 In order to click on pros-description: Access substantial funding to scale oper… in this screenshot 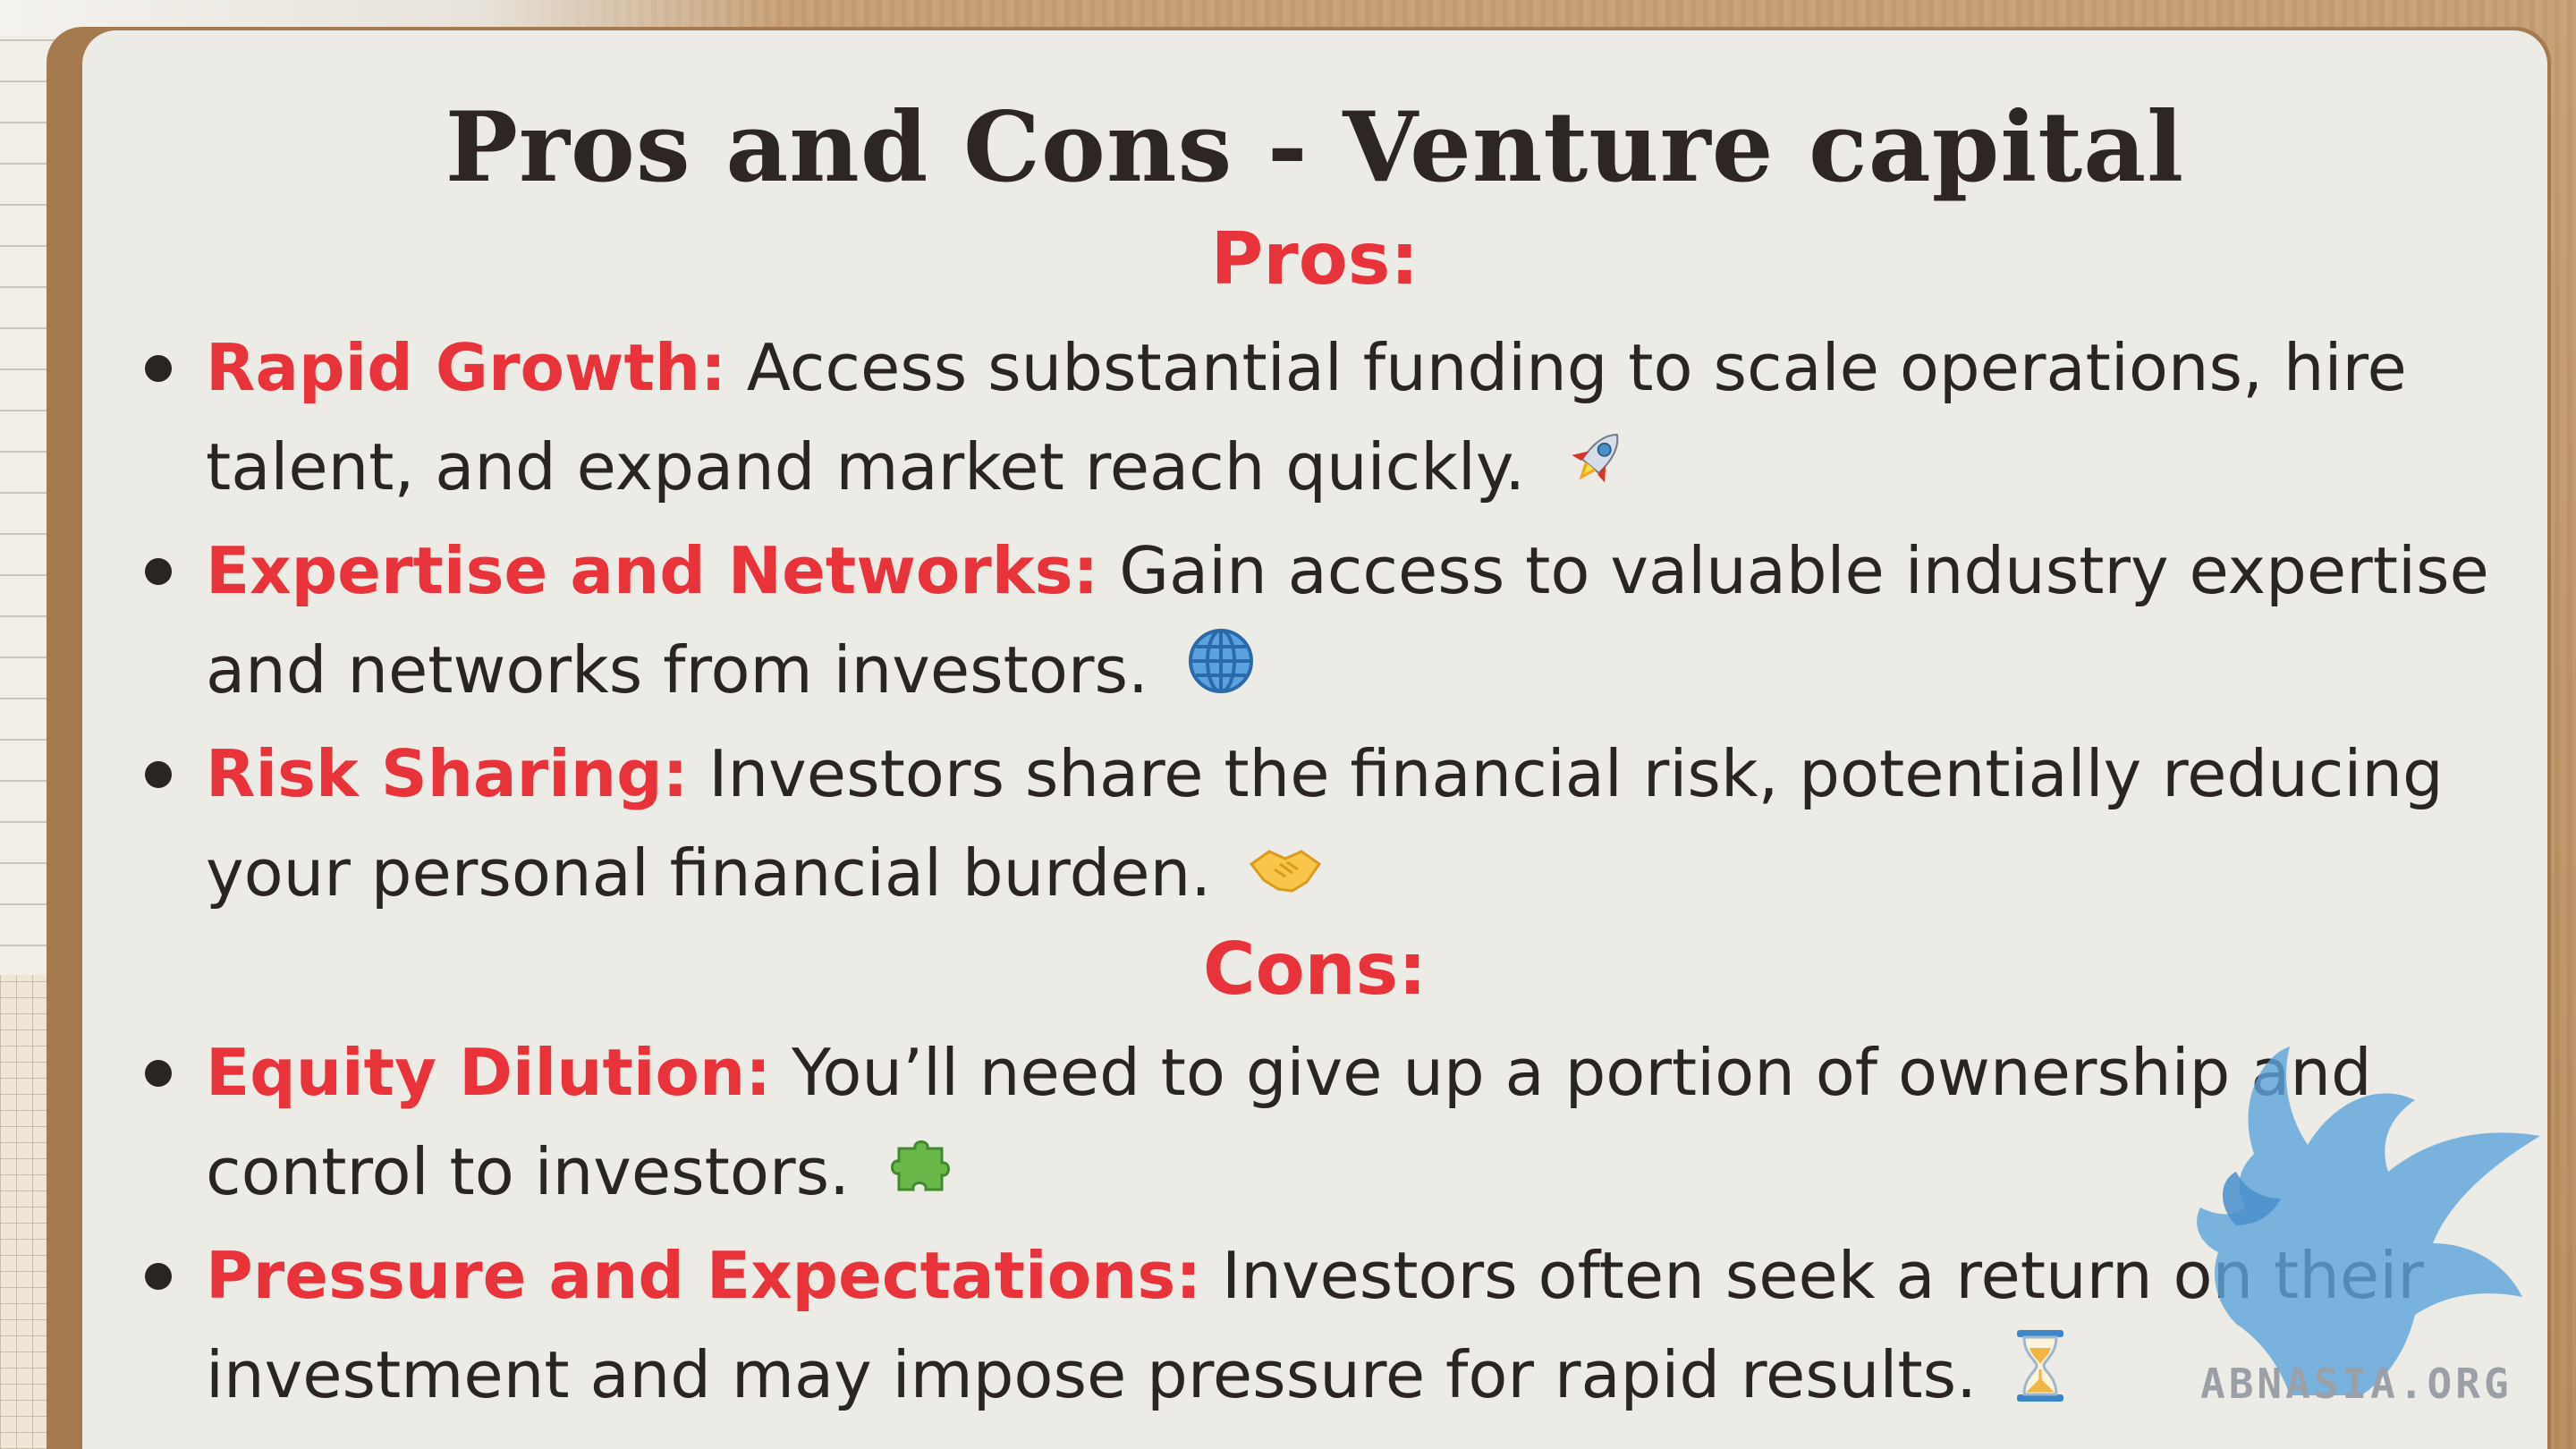, I will do `click(1306, 417)`.